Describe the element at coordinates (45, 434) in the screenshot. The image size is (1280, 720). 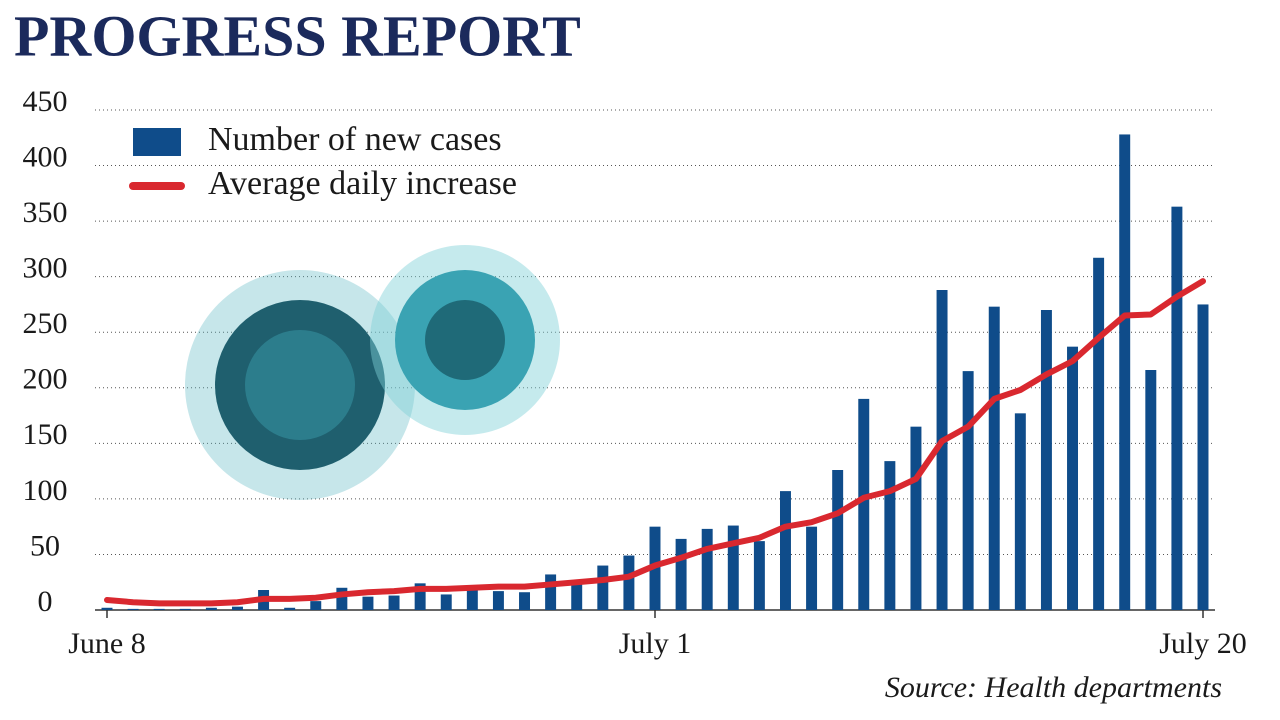
I see `y-tick-label: 150` at that location.